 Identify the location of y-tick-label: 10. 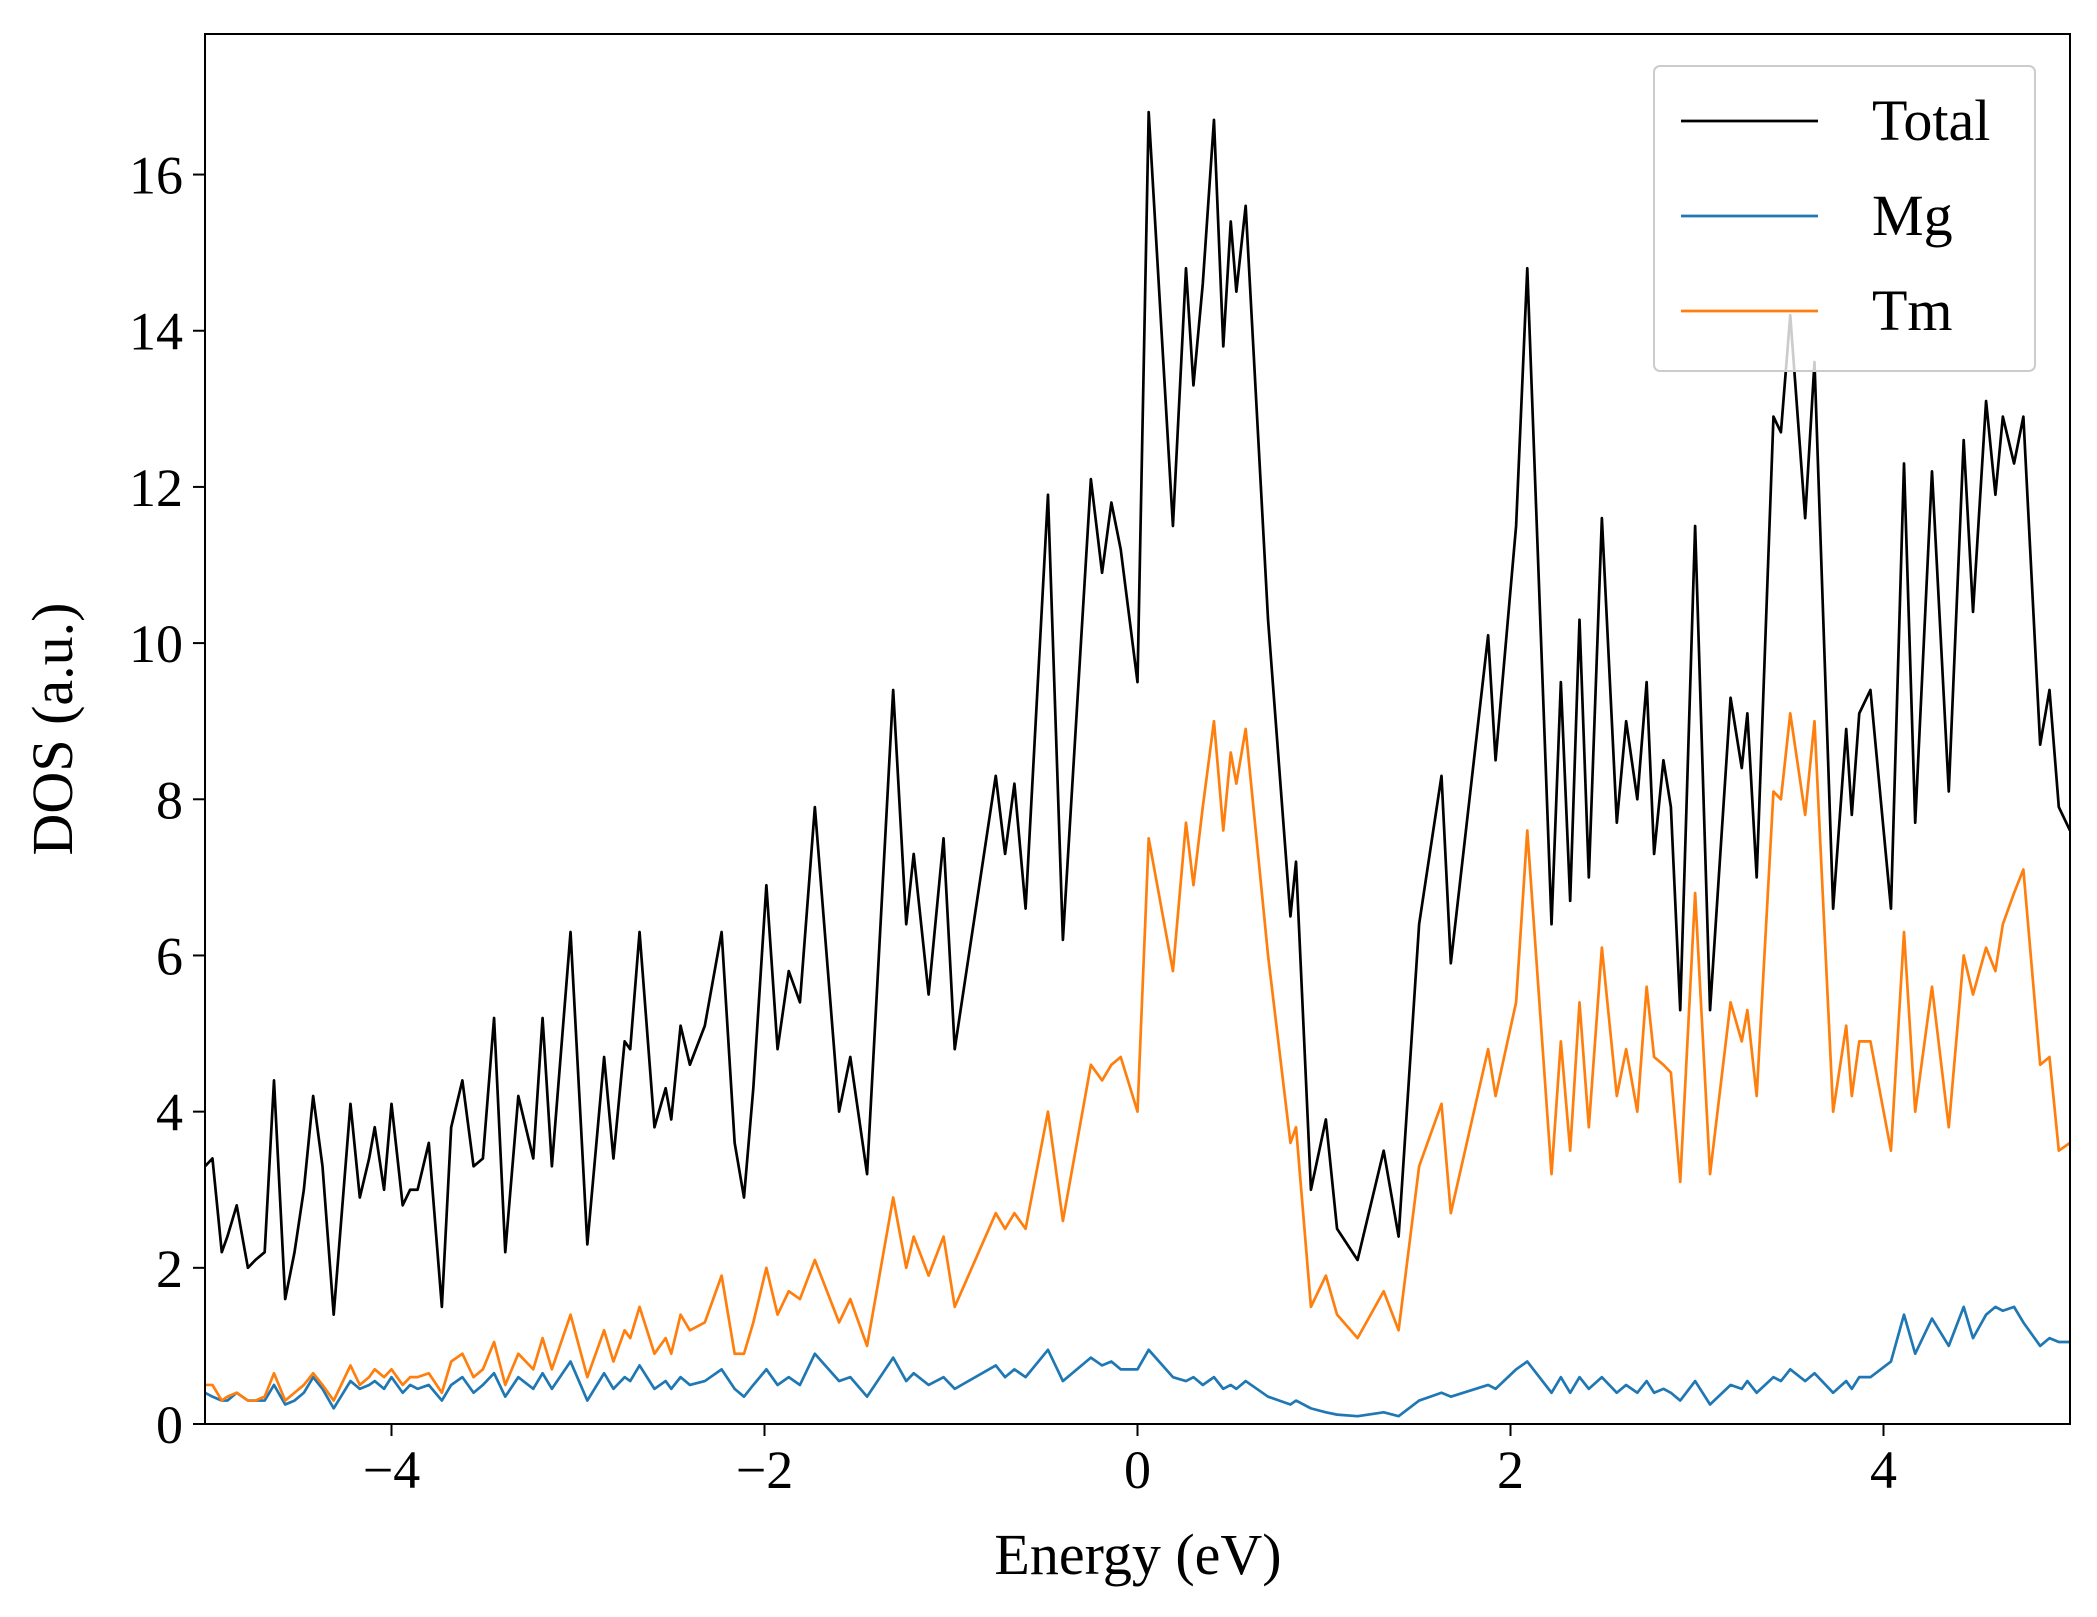
(156, 644).